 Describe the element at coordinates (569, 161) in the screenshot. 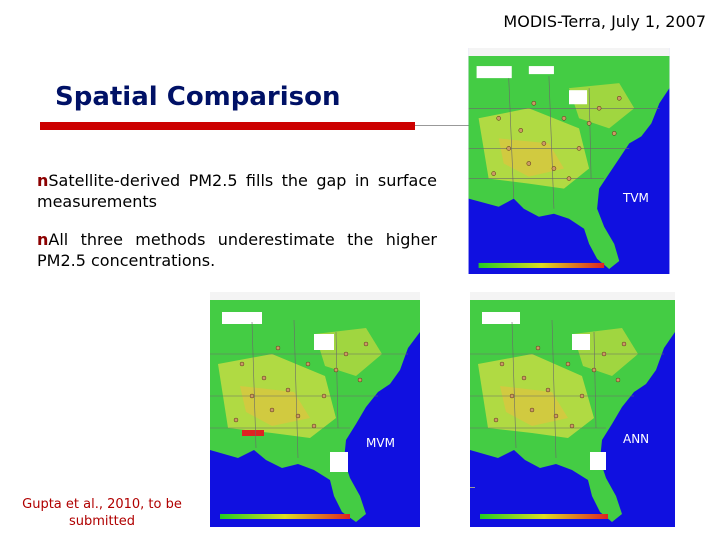

I see `map-tvm: TVM` at that location.